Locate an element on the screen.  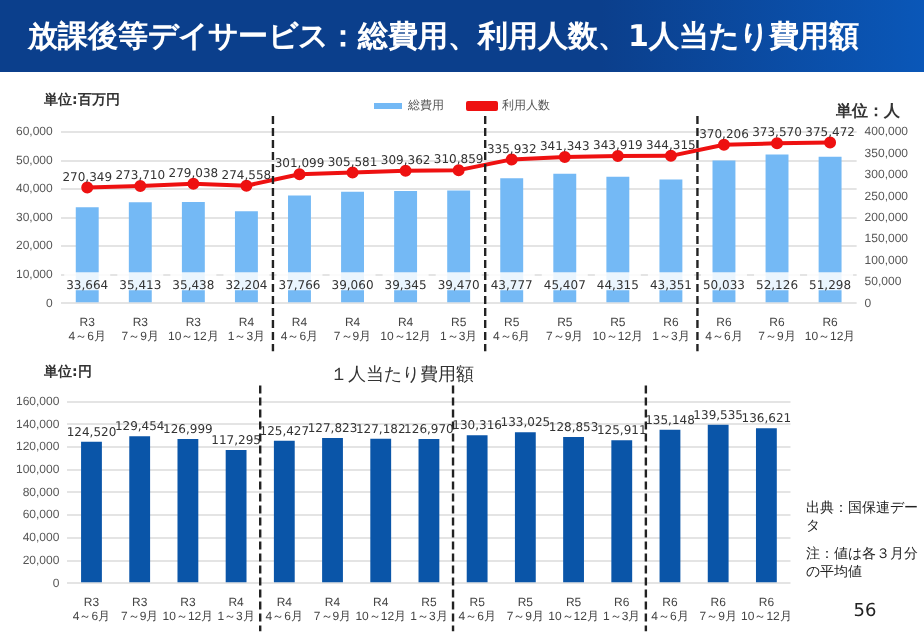
text: 56 is located at coordinates (865, 614).